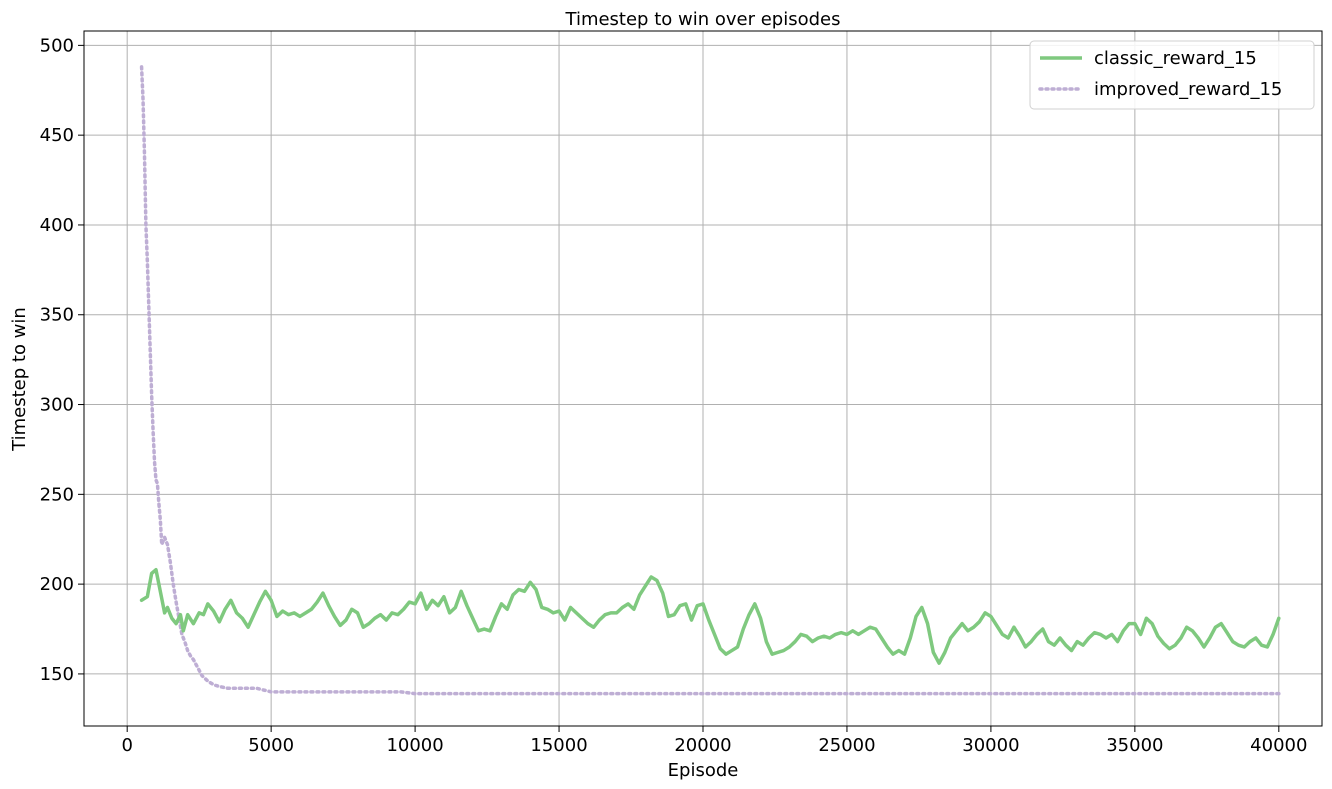 The height and width of the screenshot is (789, 1332). I want to click on x-tick-label: 35000, so click(1134, 745).